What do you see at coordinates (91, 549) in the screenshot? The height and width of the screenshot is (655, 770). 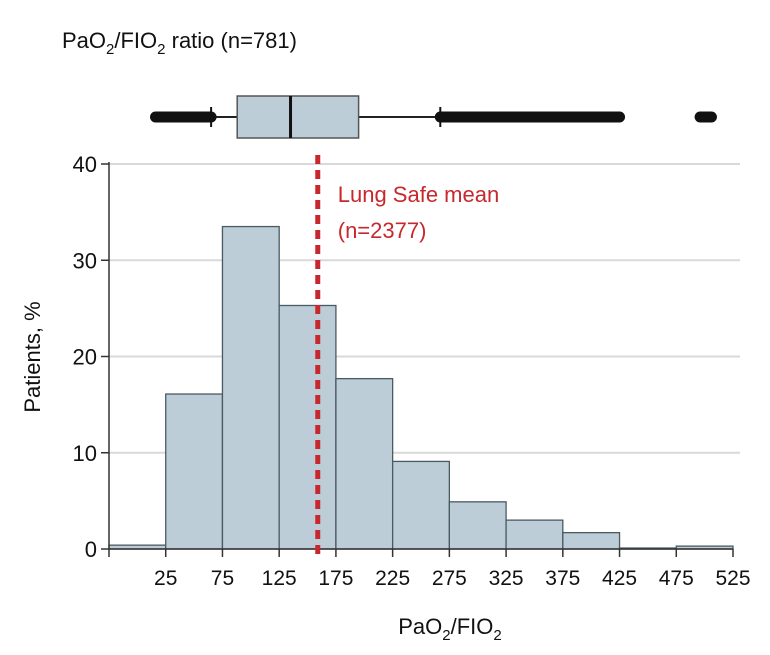 I see `y-tick-label: 0` at bounding box center [91, 549].